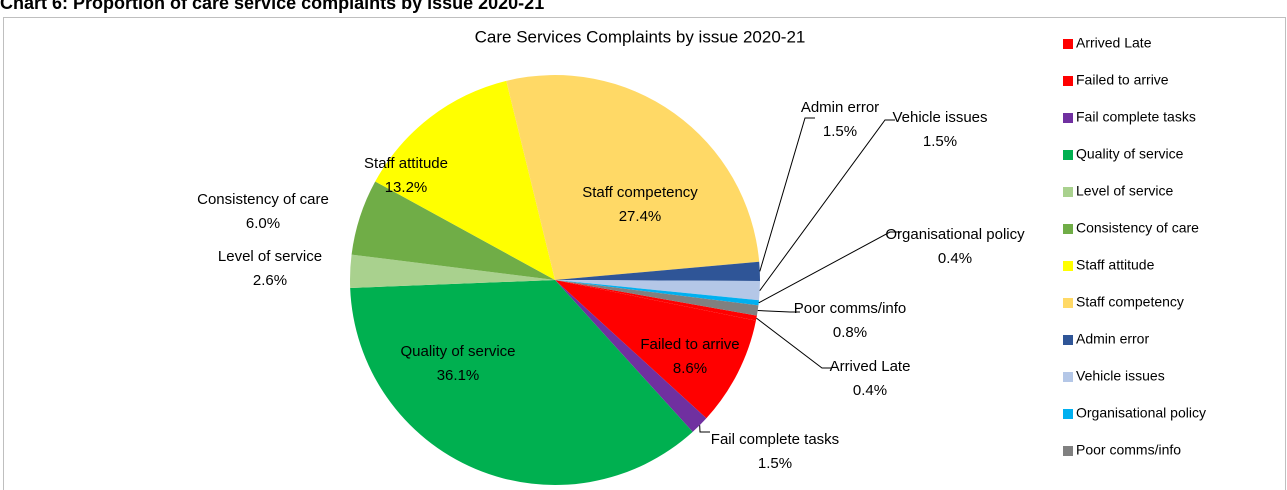  I want to click on slice-label: Consistency of care, so click(263, 199).